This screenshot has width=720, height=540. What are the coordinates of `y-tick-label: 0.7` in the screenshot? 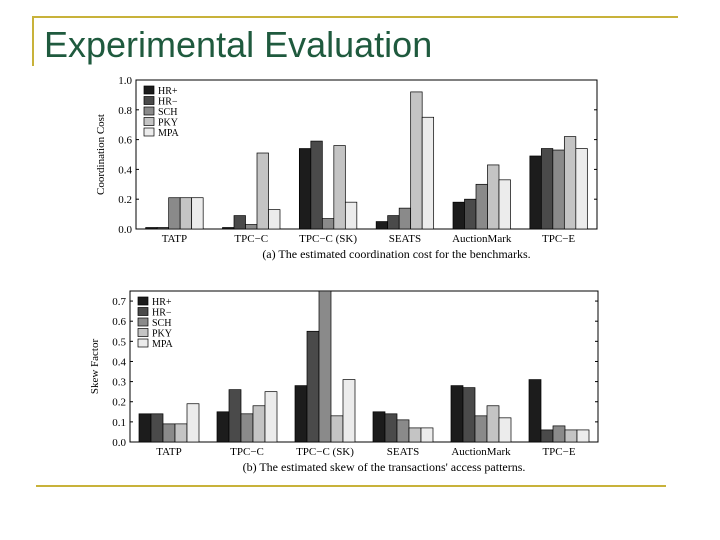 It's located at (119, 302).